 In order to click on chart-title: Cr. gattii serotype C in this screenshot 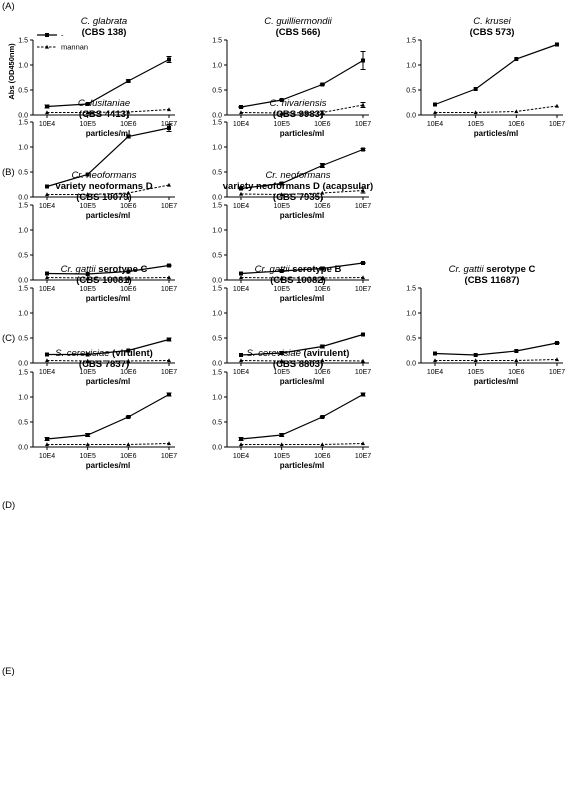, I will do `click(492, 269)`.